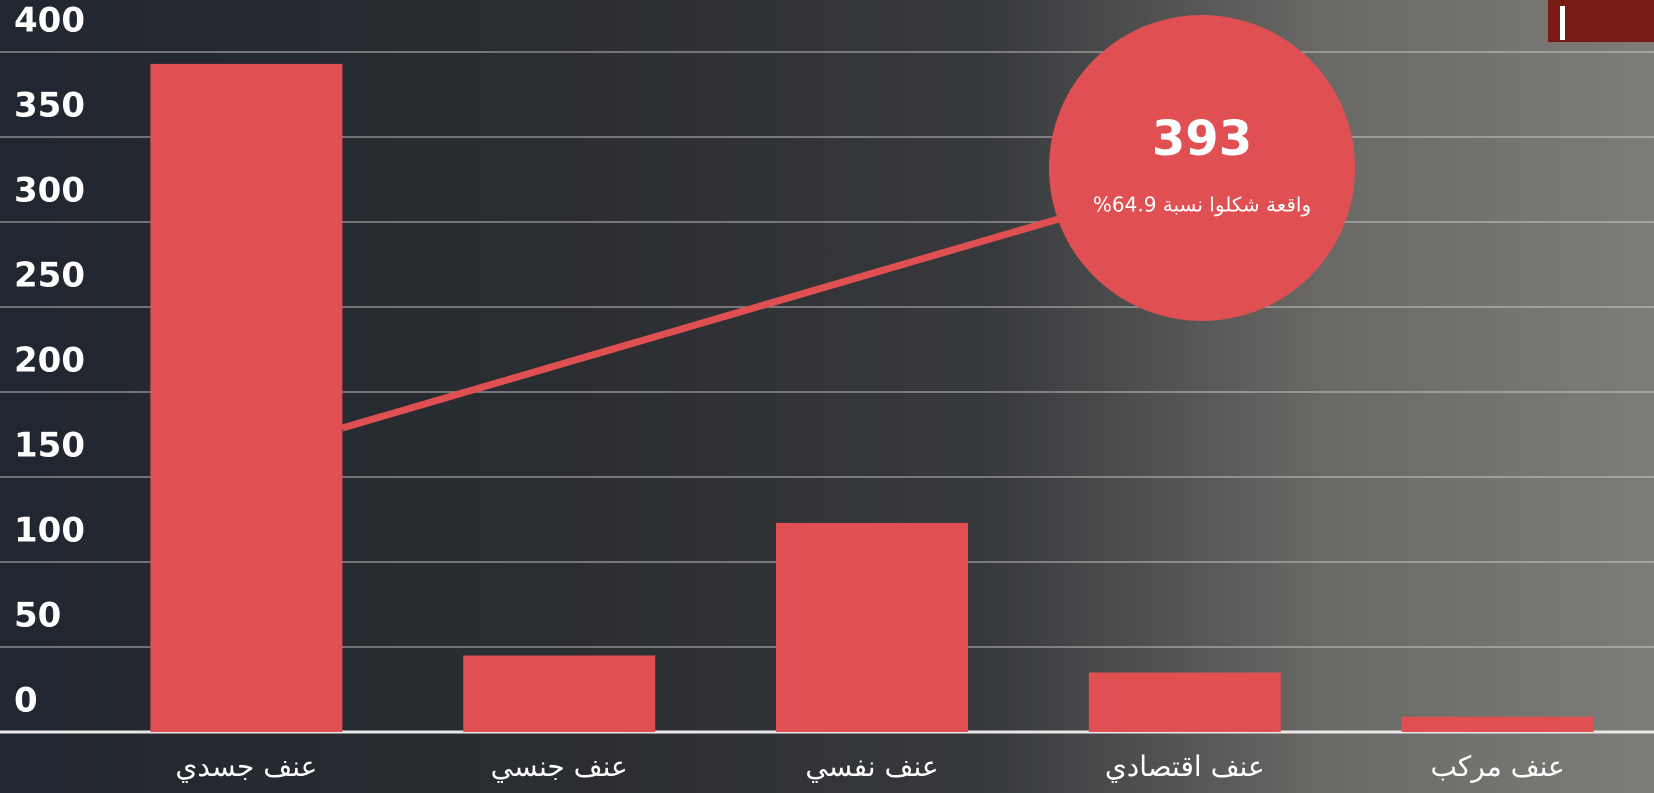 Image resolution: width=1654 pixels, height=793 pixels. What do you see at coordinates (246, 766) in the screenshot?
I see `x-tick-label: عنف جسدي` at bounding box center [246, 766].